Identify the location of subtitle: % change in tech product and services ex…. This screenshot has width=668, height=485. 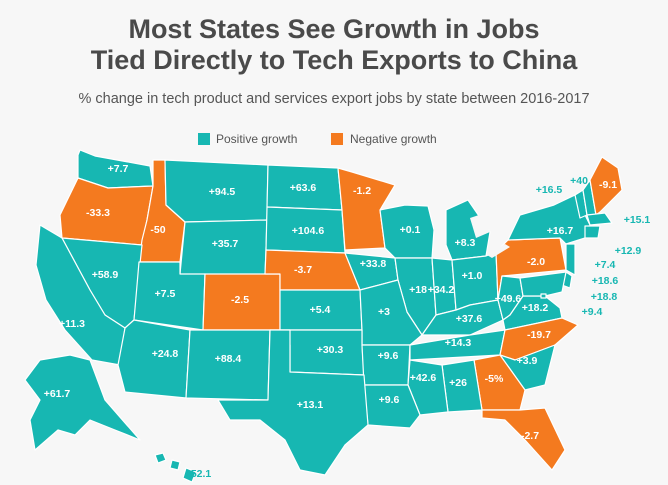
(334, 99).